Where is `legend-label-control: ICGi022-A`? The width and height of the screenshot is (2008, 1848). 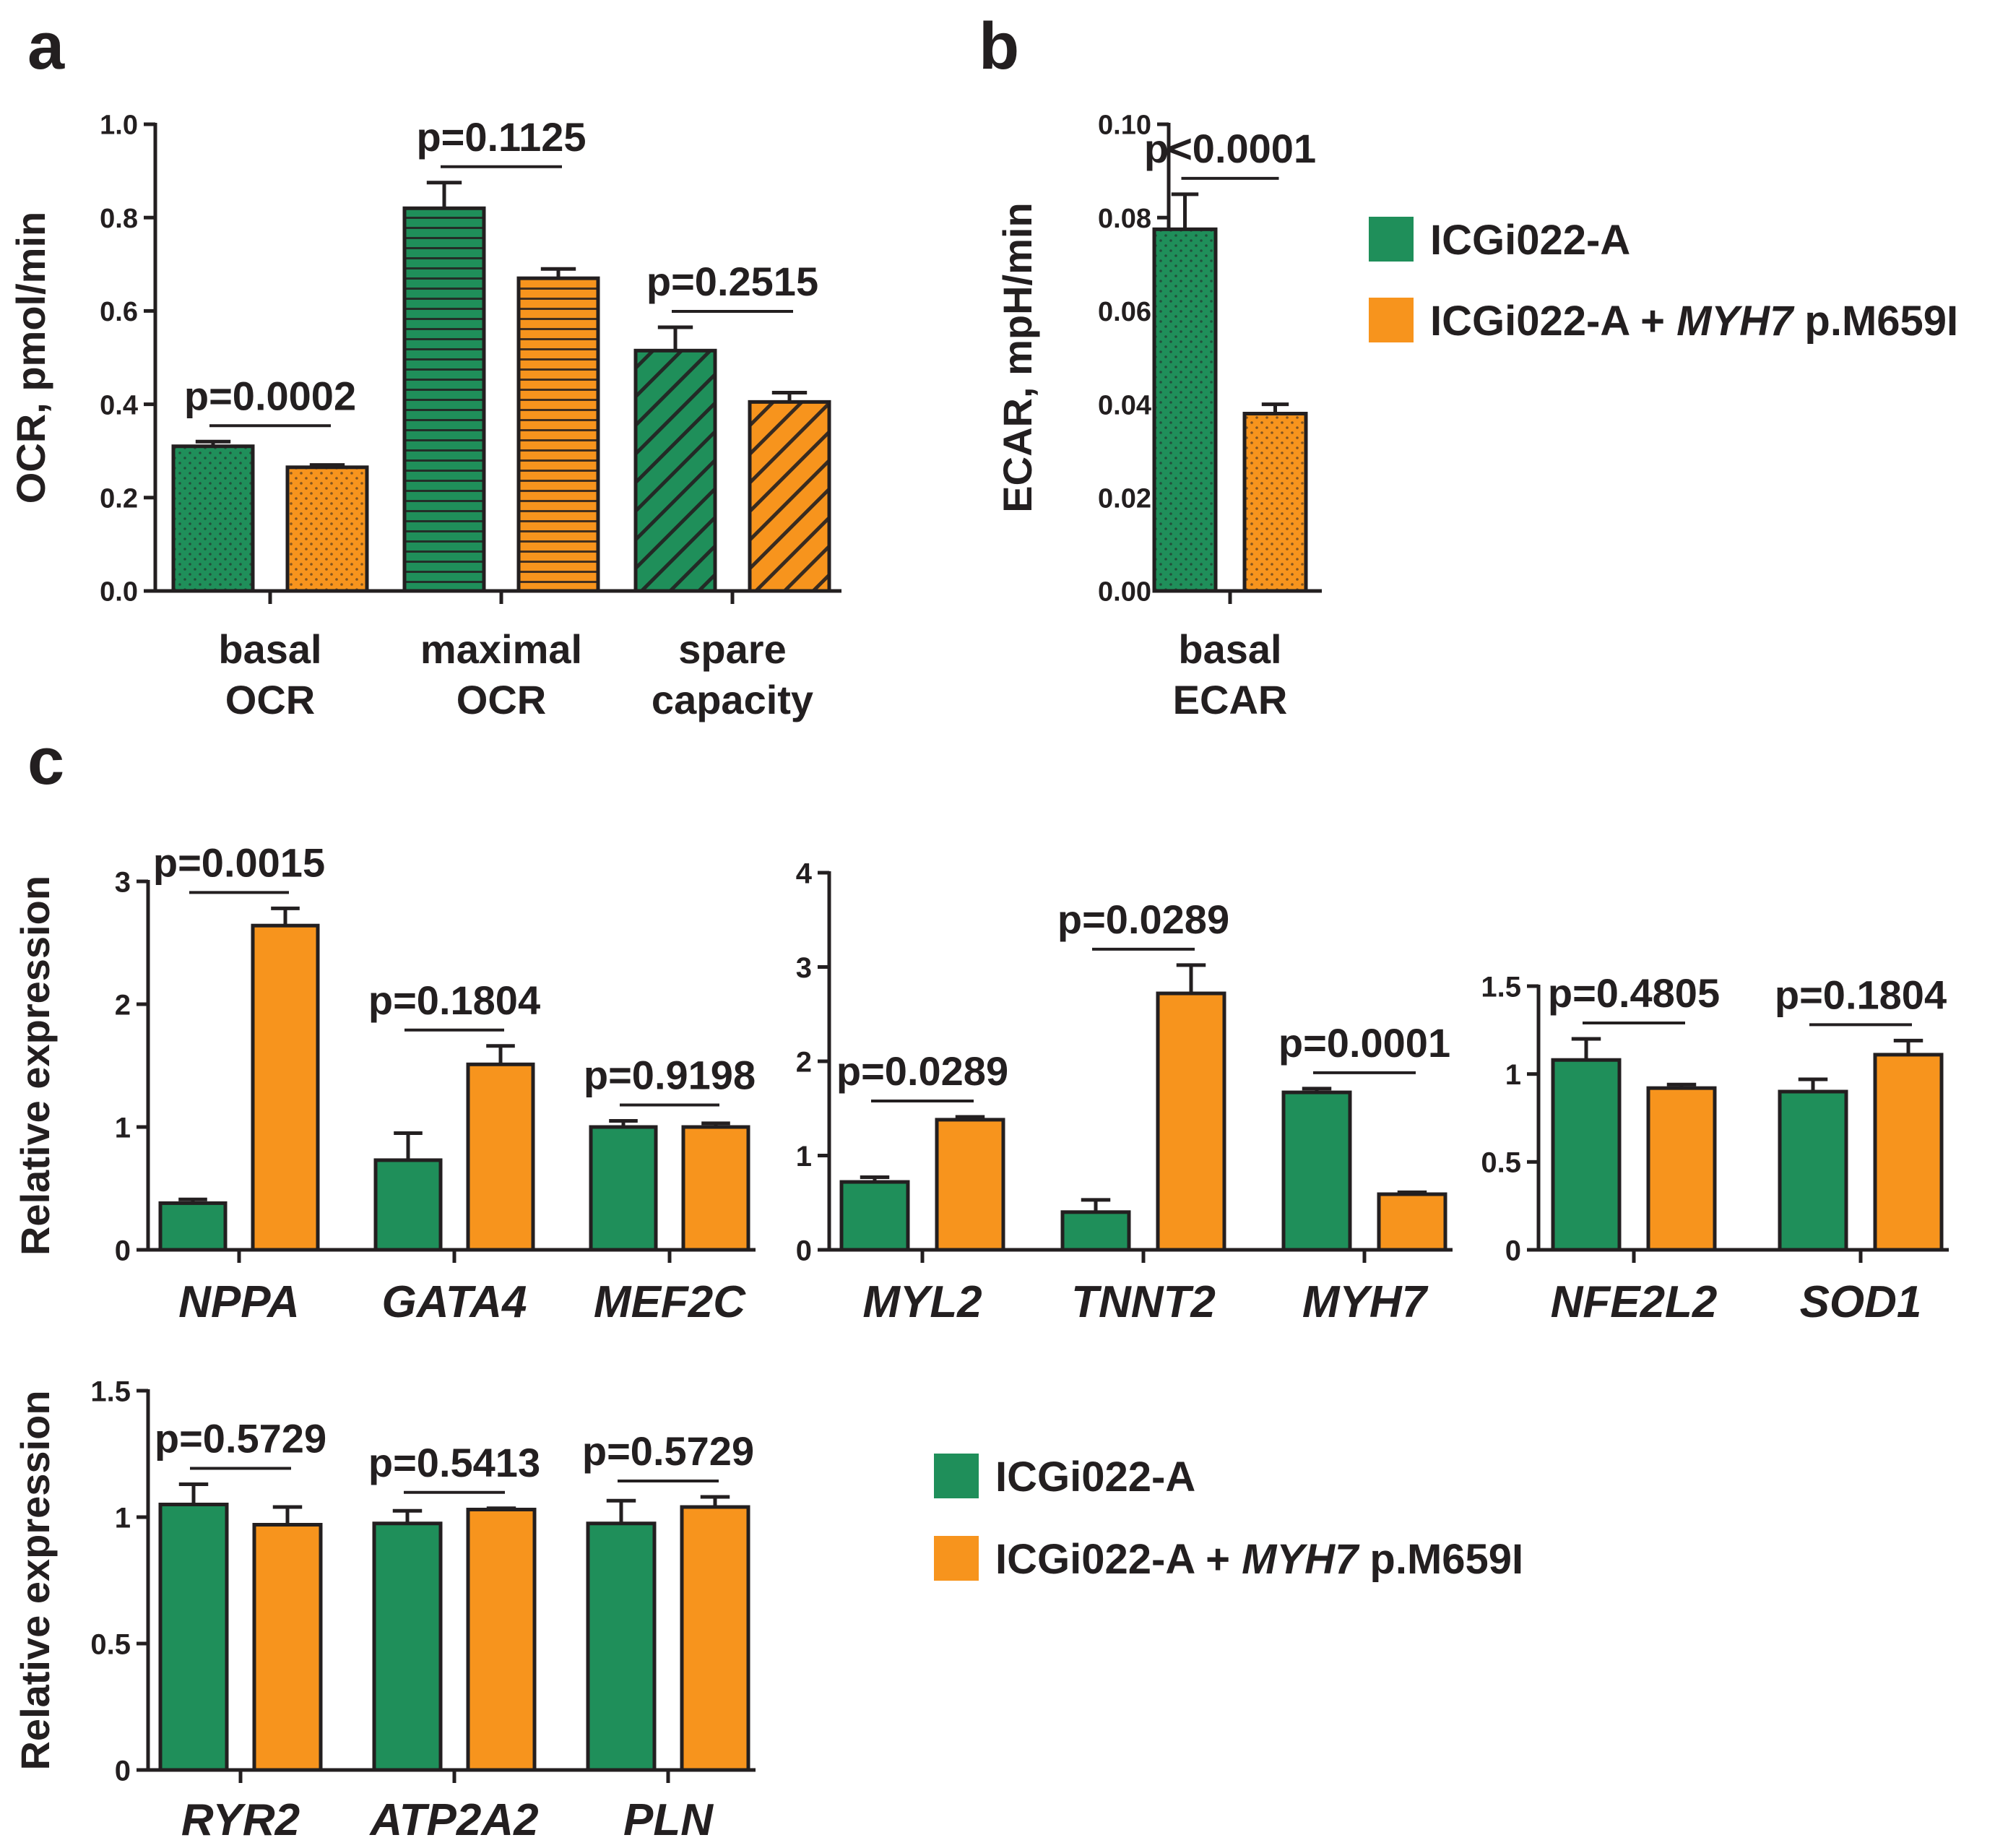
legend-label-control: ICGi022-A is located at coordinates (1095, 1477).